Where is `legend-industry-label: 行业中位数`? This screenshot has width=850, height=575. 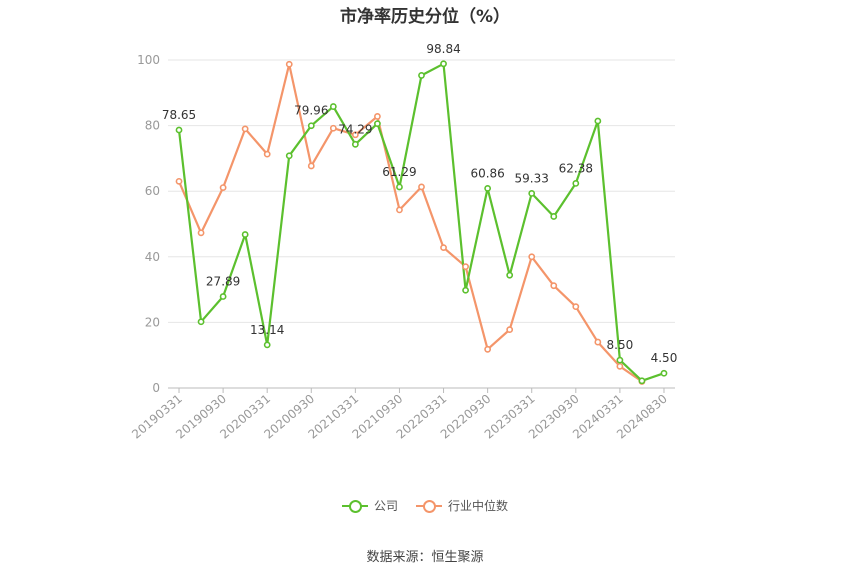
legend-industry-label: 行业中位数 is located at coordinates (478, 506).